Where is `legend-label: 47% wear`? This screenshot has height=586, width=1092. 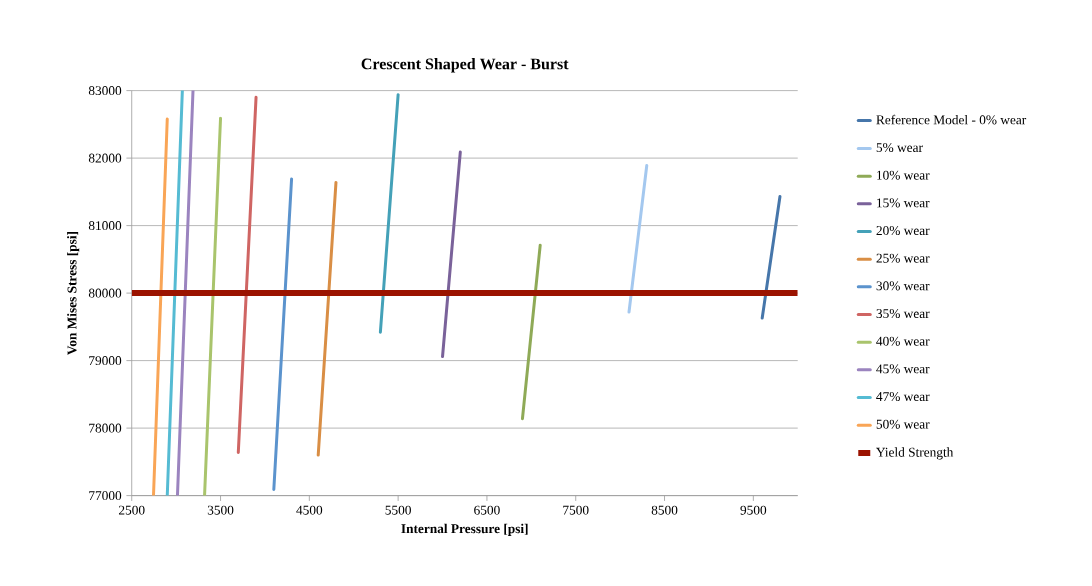 legend-label: 47% wear is located at coordinates (903, 397).